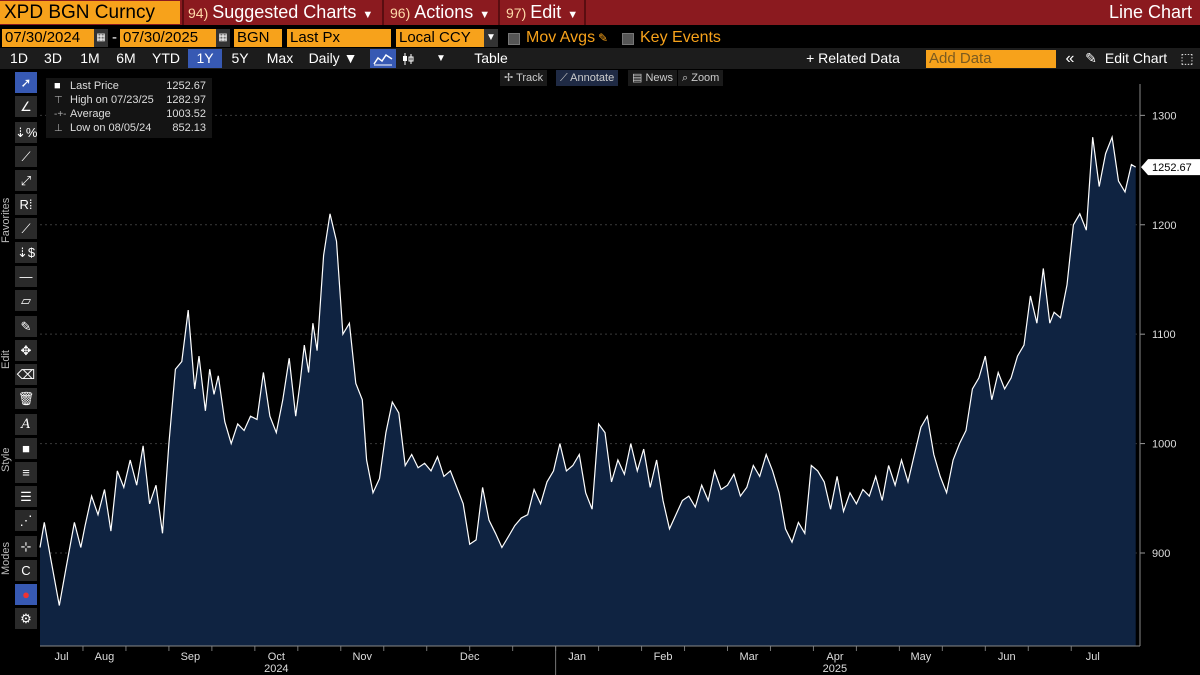  I want to click on gear-icon: ⚙, so click(26, 618).